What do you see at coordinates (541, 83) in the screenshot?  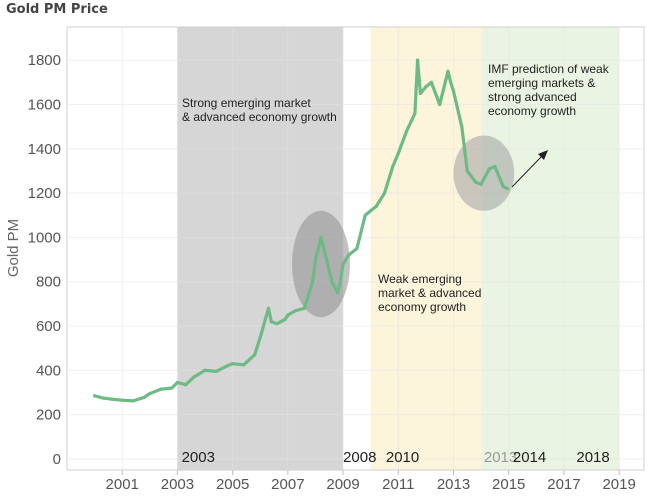 I see `annotation-line: emerging markets &` at bounding box center [541, 83].